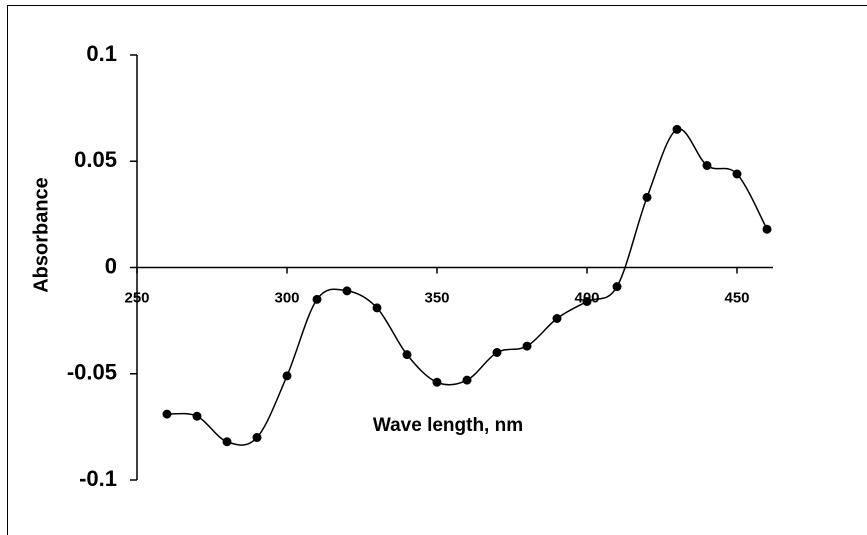  Describe the element at coordinates (448, 425) in the screenshot. I see `x-axis-title: Wave length, nm` at that location.